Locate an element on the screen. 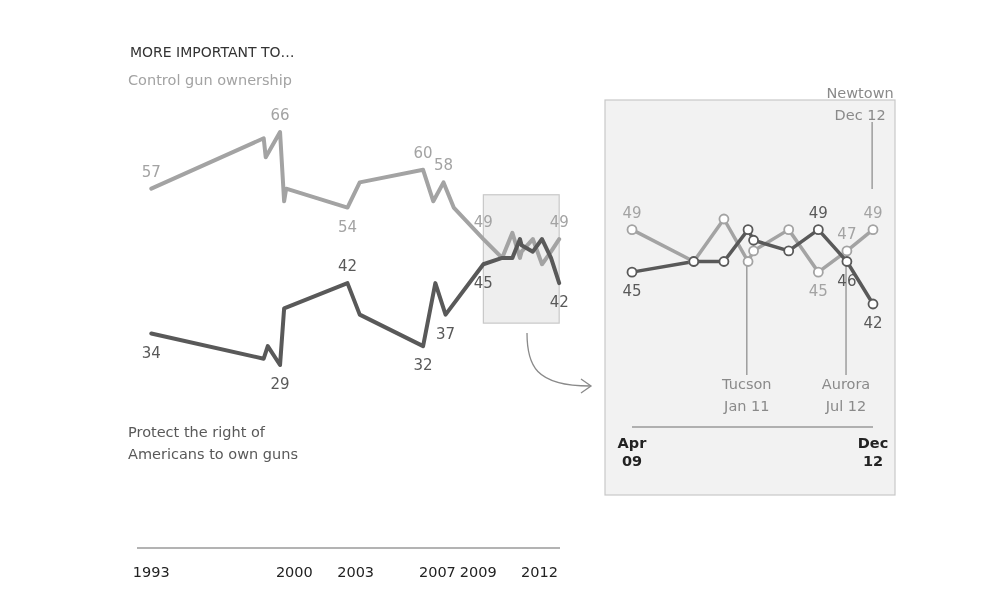 This screenshot has width=1004, height=609. data-label: 32 is located at coordinates (423, 365).